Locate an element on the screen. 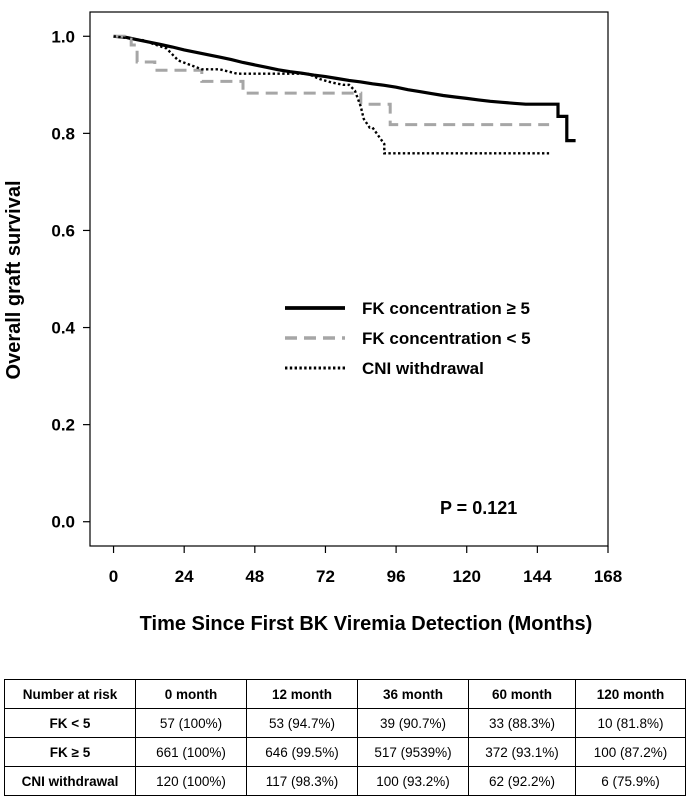  table-cell: 100 (93.2%) is located at coordinates (413, 781).